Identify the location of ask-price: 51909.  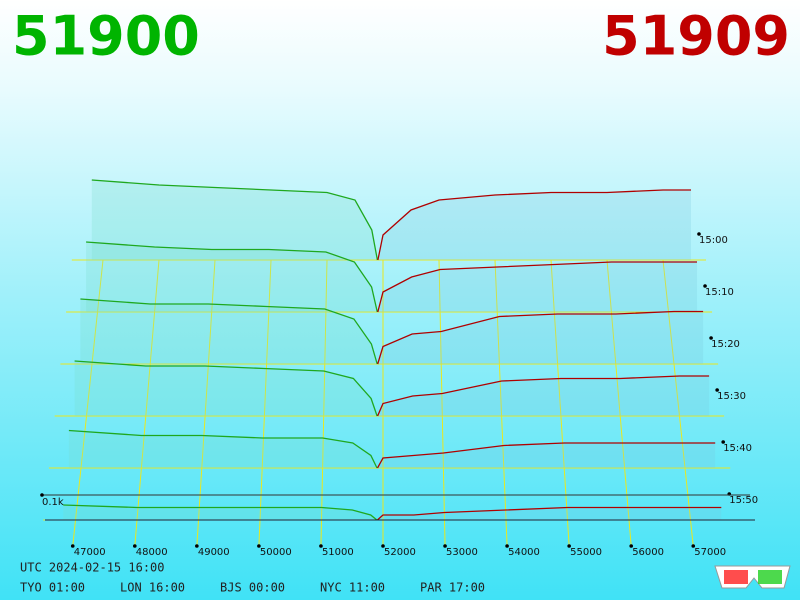
(696, 36).